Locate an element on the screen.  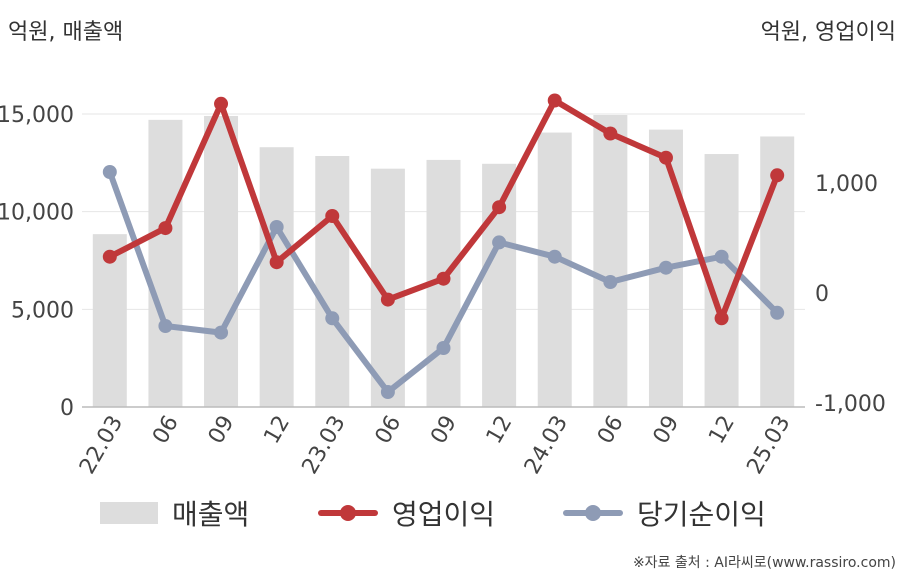
legend-item-net-income: 당기순이익 is located at coordinates (664, 513).